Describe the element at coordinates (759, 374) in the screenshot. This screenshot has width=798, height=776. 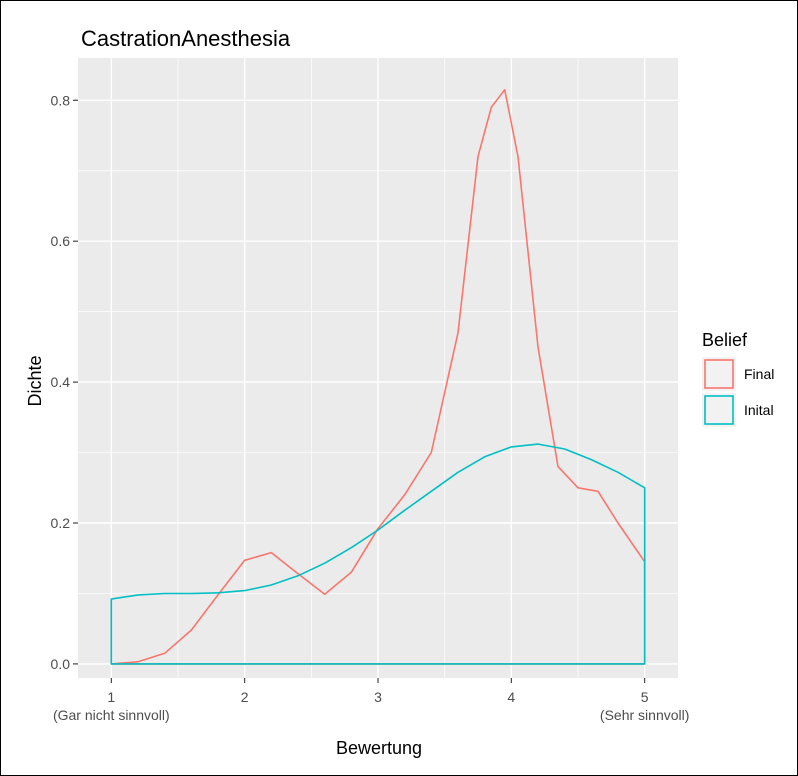
I see `legend-label-final: Final` at that location.